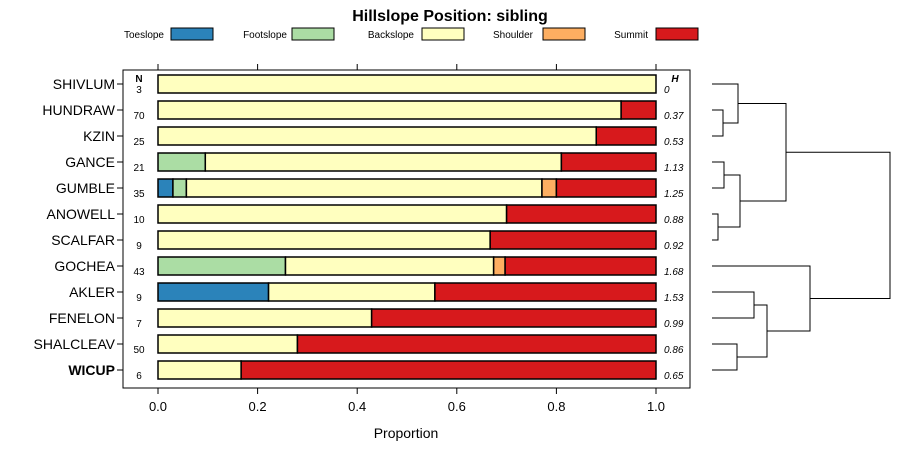  Describe the element at coordinates (674, 376) in the screenshot. I see `row-h-value: 0.65` at that location.